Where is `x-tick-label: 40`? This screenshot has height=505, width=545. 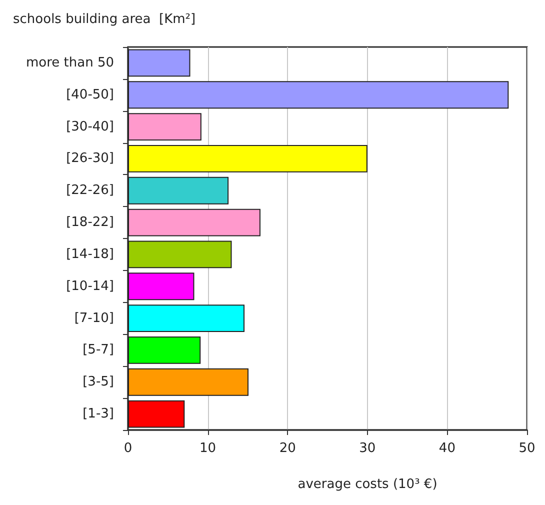
x-tick-label: 40 is located at coordinates (447, 448).